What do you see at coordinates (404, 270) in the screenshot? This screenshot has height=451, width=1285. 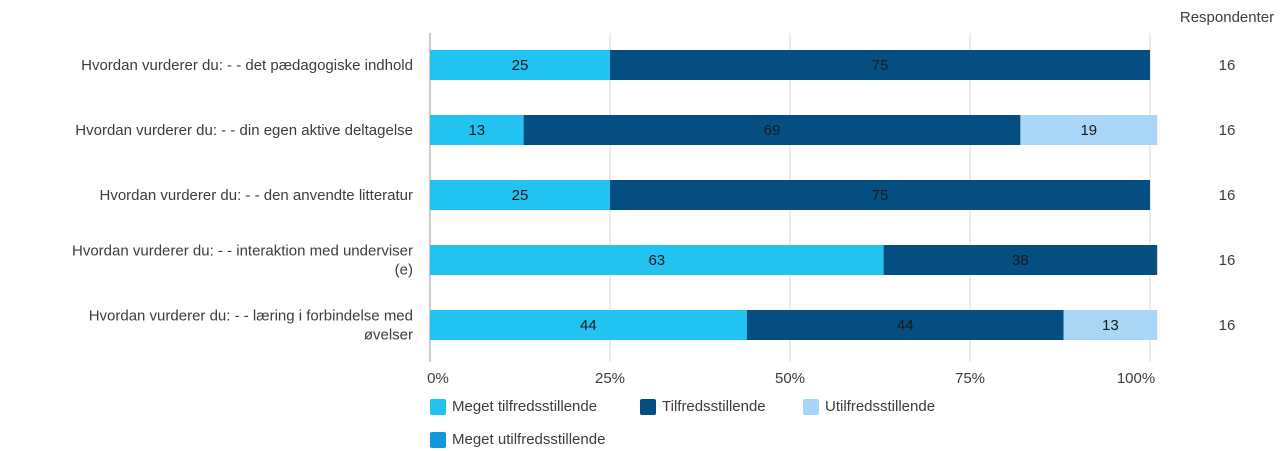 I see `category-label: (e)` at bounding box center [404, 270].